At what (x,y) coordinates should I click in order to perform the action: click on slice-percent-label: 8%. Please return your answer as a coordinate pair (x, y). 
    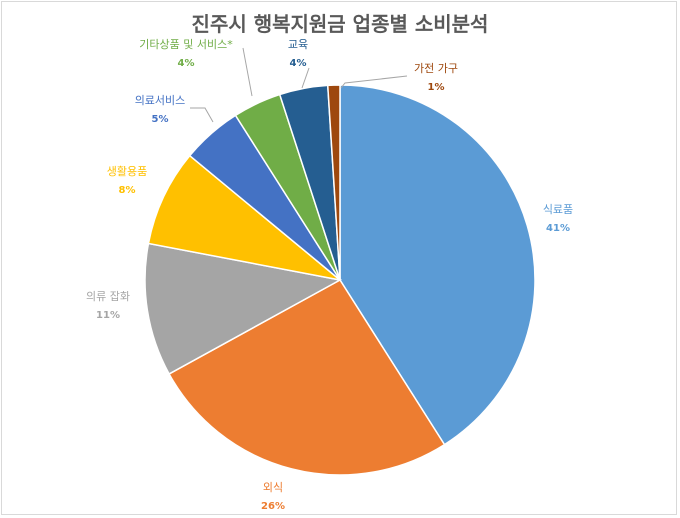
    Looking at the image, I should click on (127, 190).